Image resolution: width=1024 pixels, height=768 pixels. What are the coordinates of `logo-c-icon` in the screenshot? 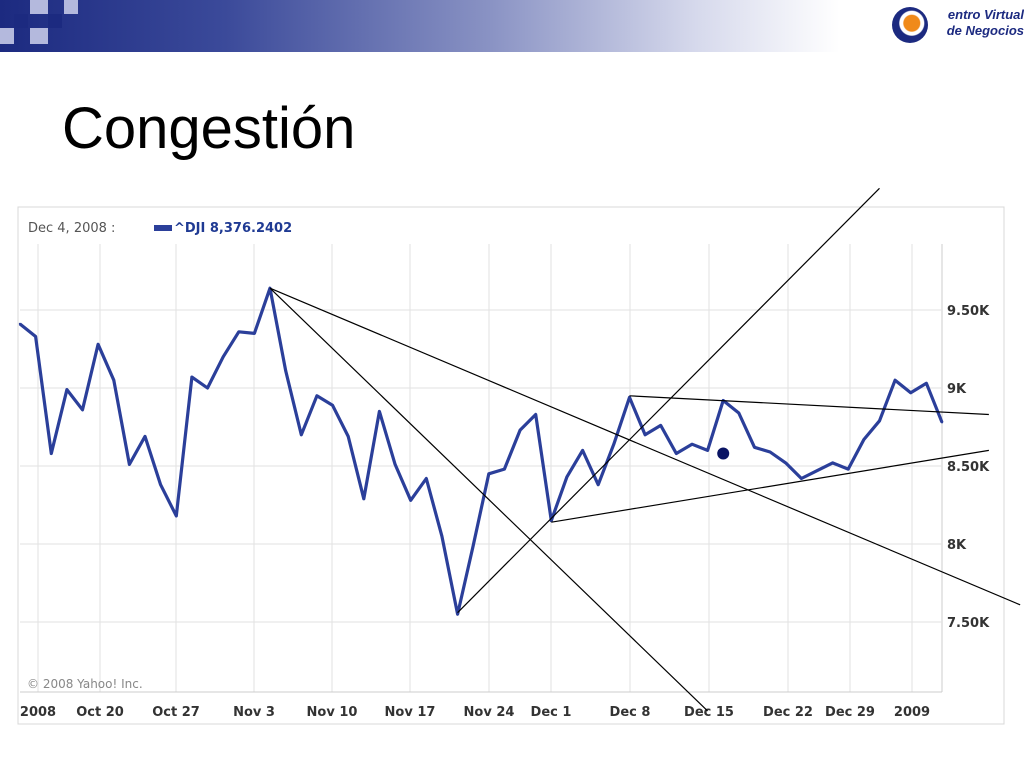 It's located at (910, 25).